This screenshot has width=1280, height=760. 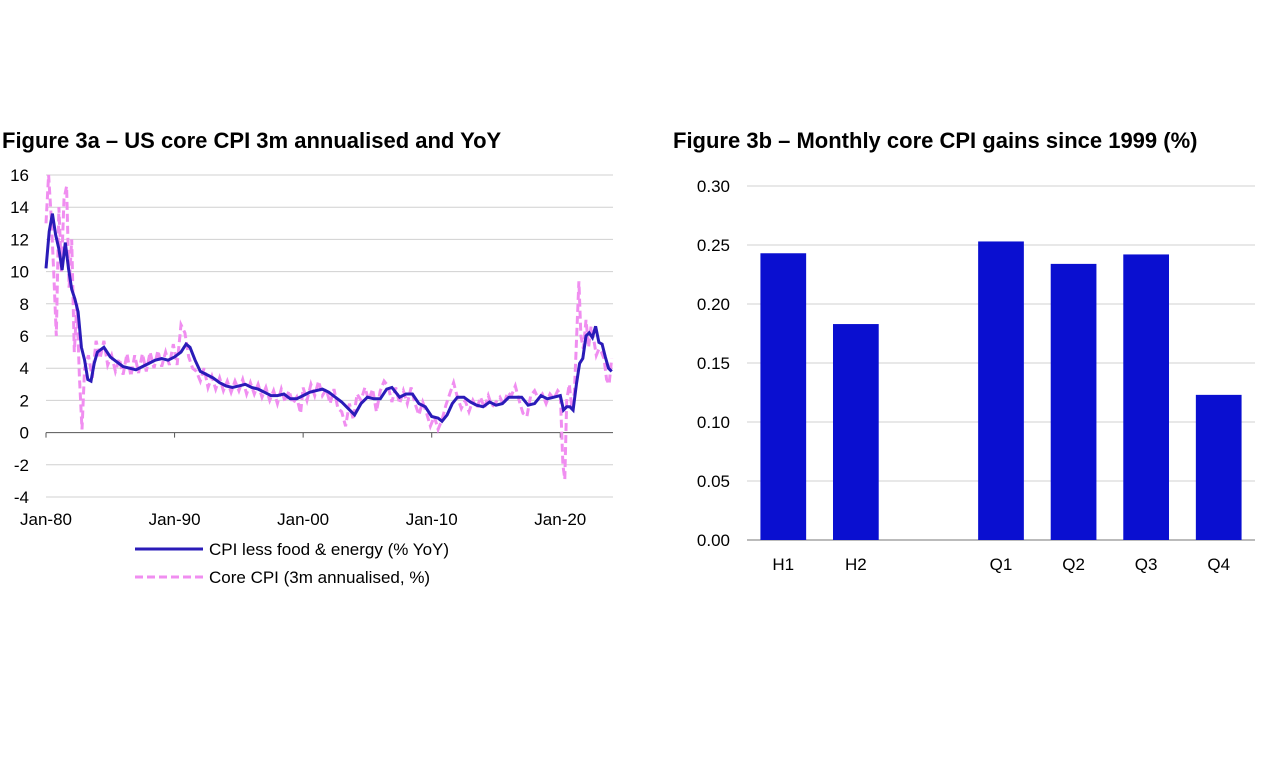 I want to click on y-tick-label: 0.05, so click(x=713, y=481).